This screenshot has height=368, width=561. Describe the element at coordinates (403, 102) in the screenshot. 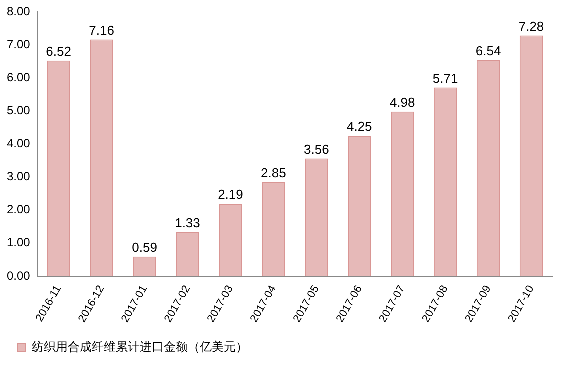

I see `data-label: 4.98` at that location.